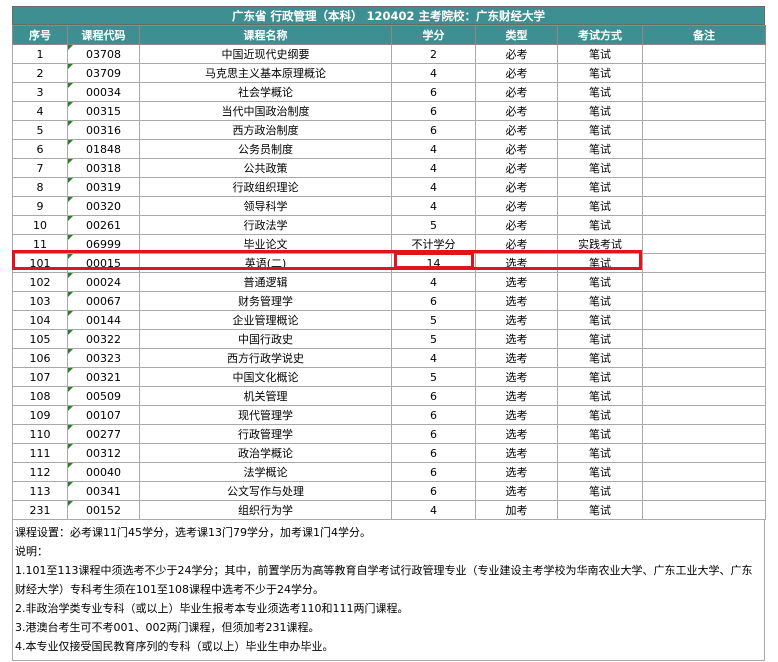 Image resolution: width=778 pixels, height=662 pixels. I want to click on cell-code: 00015, so click(103, 263).